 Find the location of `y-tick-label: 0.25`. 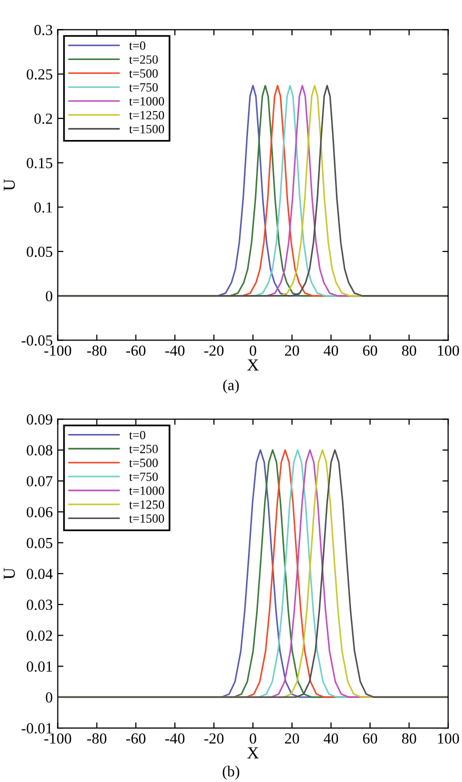

y-tick-label: 0.25 is located at coordinates (39, 74).